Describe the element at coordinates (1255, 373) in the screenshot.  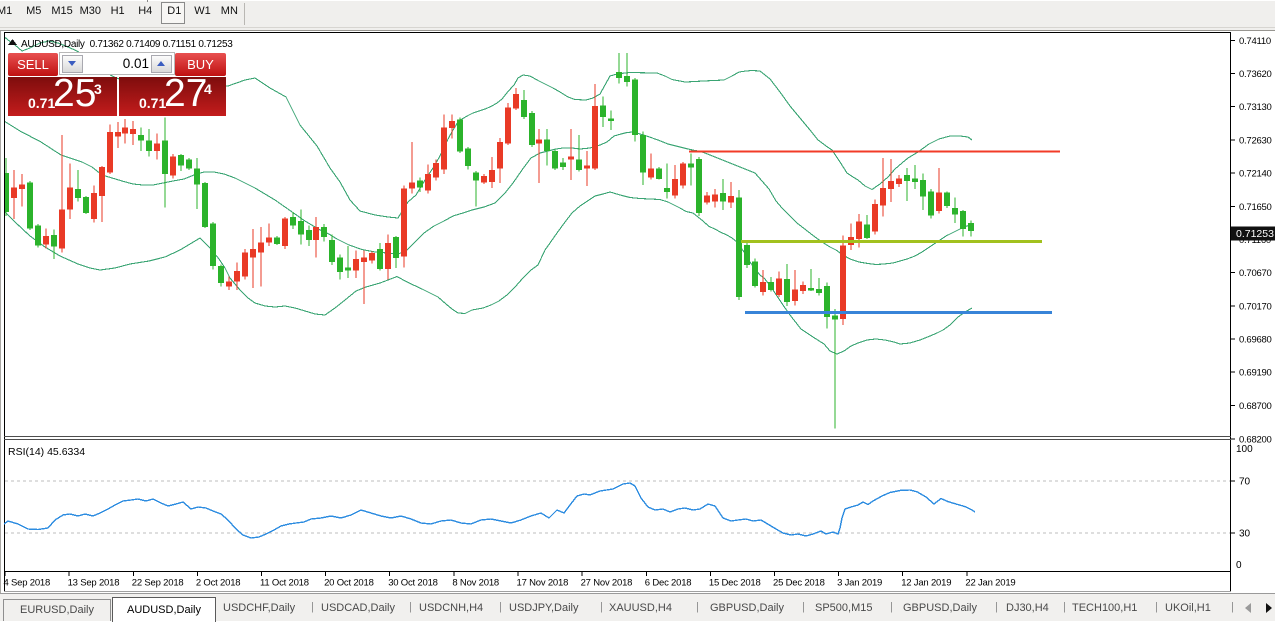
I see `svg-text: 0.69190` at that location.